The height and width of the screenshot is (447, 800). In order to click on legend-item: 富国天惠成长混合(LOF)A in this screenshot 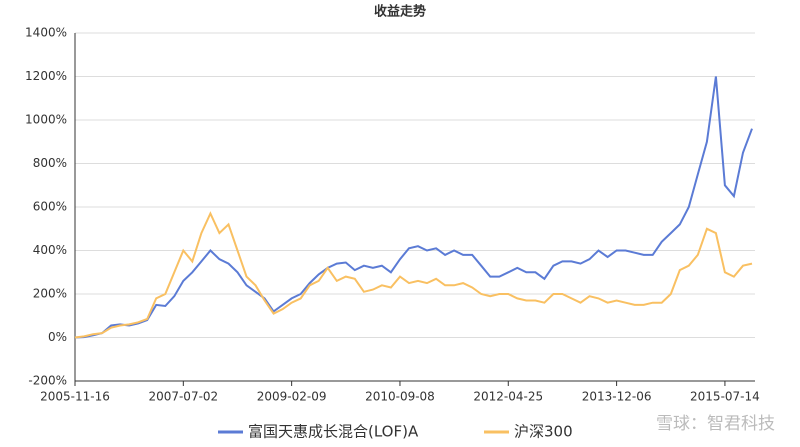, I will do `click(318, 432)`.